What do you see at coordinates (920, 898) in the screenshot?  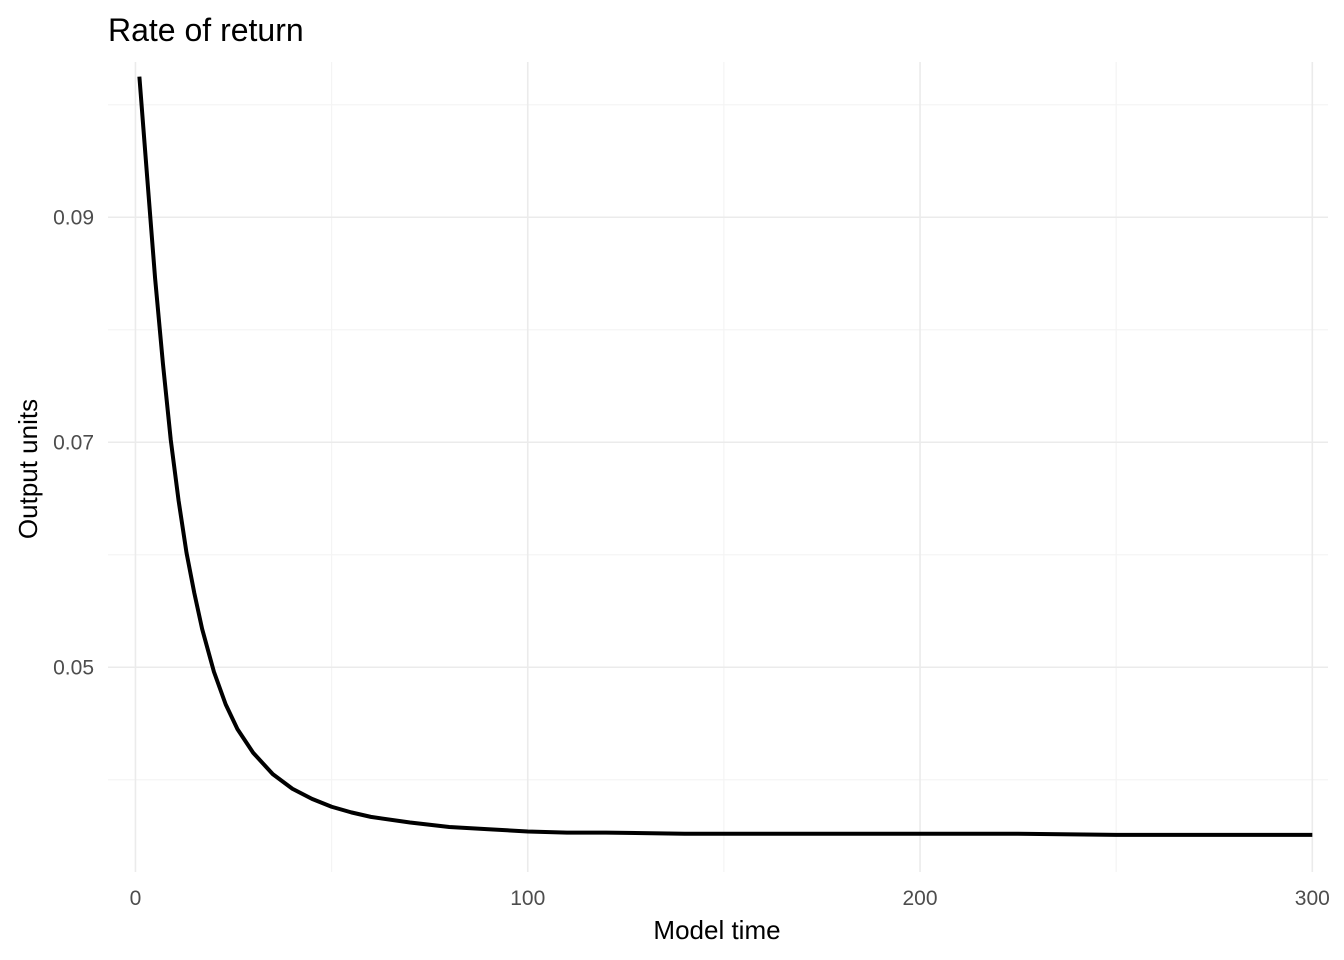 I see `x-tick-label: 200` at bounding box center [920, 898].